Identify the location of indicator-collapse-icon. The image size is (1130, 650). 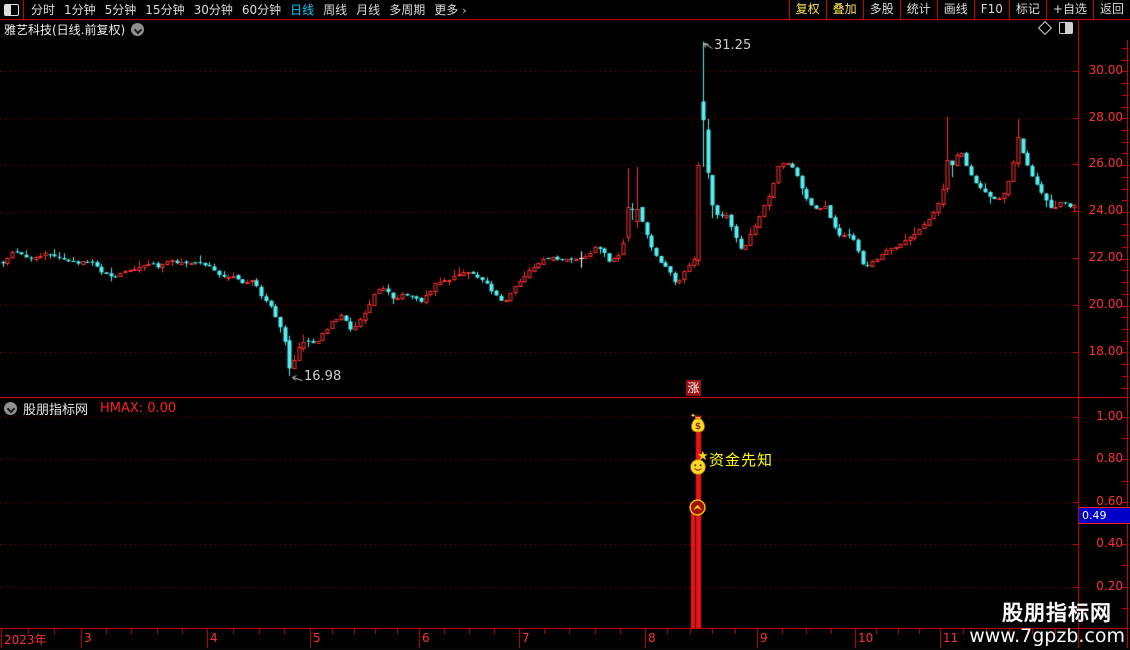
(10, 408).